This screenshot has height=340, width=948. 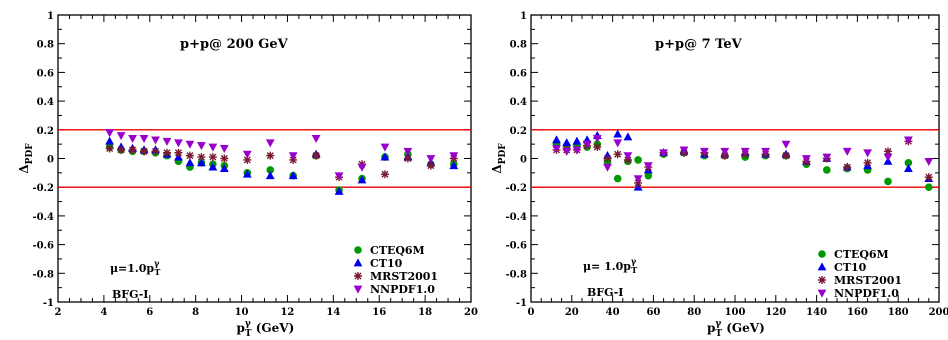 I want to click on y-tick-label: -0.6, so click(x=43, y=246).